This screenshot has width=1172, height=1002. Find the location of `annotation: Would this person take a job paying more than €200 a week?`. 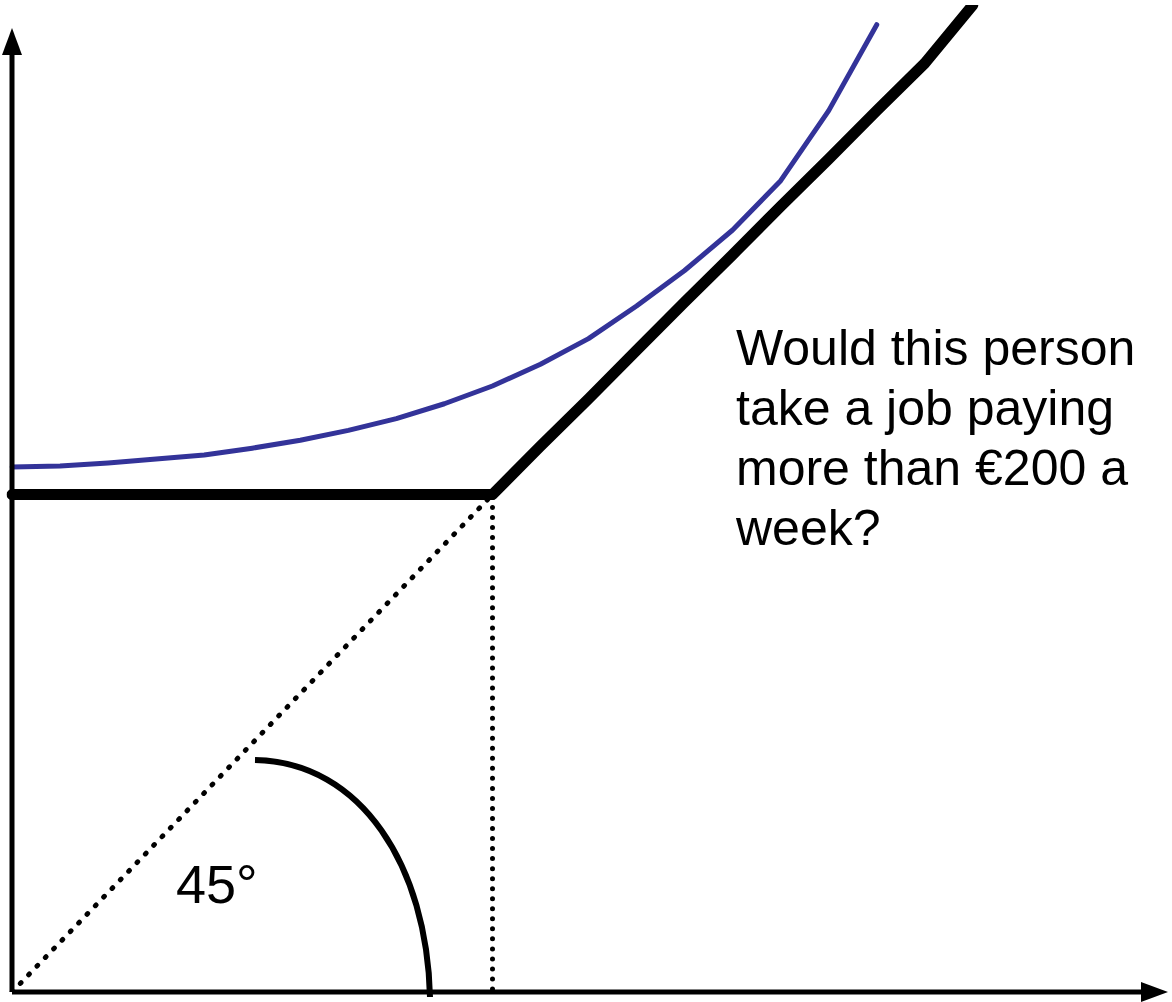

annotation: Would this person take a job paying more than €200 a week? is located at coordinates (936, 438).